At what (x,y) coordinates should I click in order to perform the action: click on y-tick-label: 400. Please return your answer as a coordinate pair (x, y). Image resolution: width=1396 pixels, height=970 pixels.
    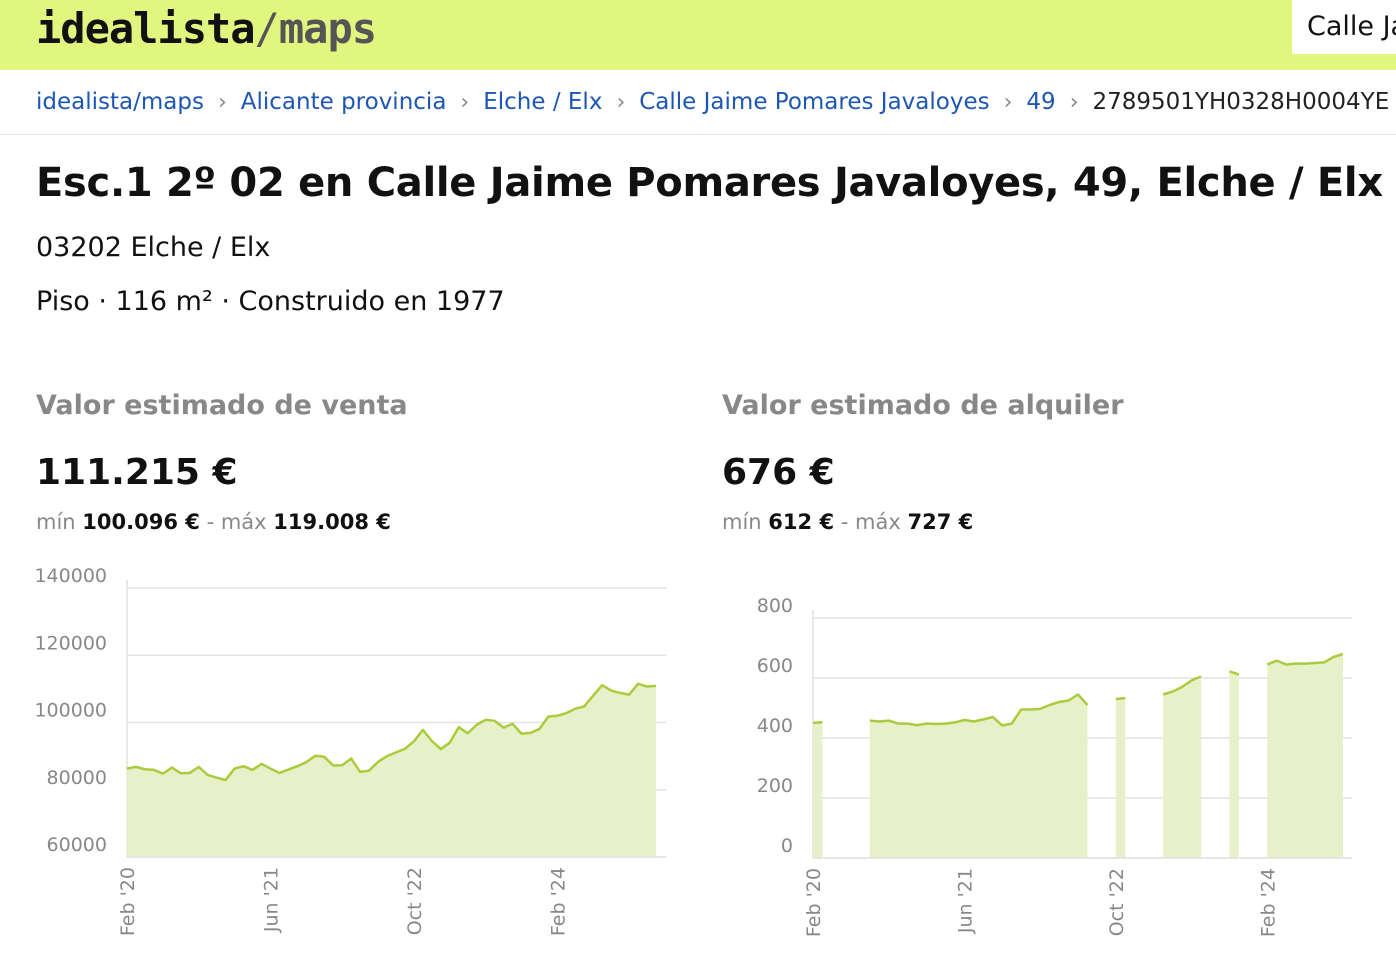
    Looking at the image, I should click on (775, 726).